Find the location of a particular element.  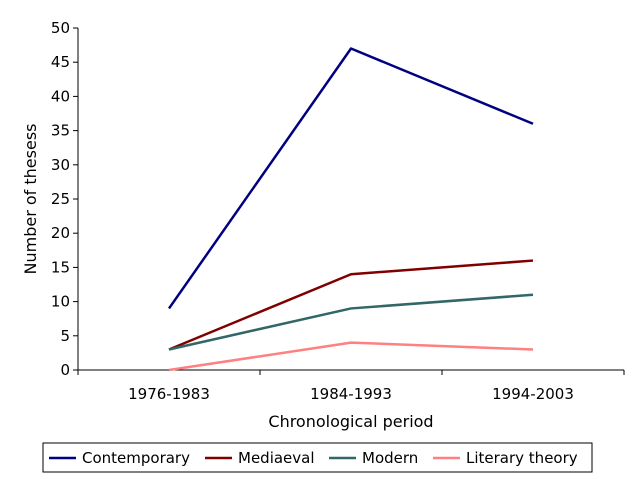

y-axis-label: Number of thesess is located at coordinates (30, 199).